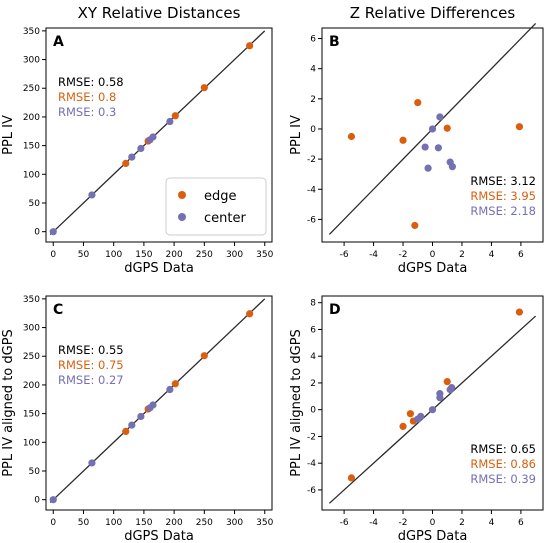  Describe the element at coordinates (91, 380) in the screenshot. I see `rmse-label-center: RMSE: 0.27` at that location.